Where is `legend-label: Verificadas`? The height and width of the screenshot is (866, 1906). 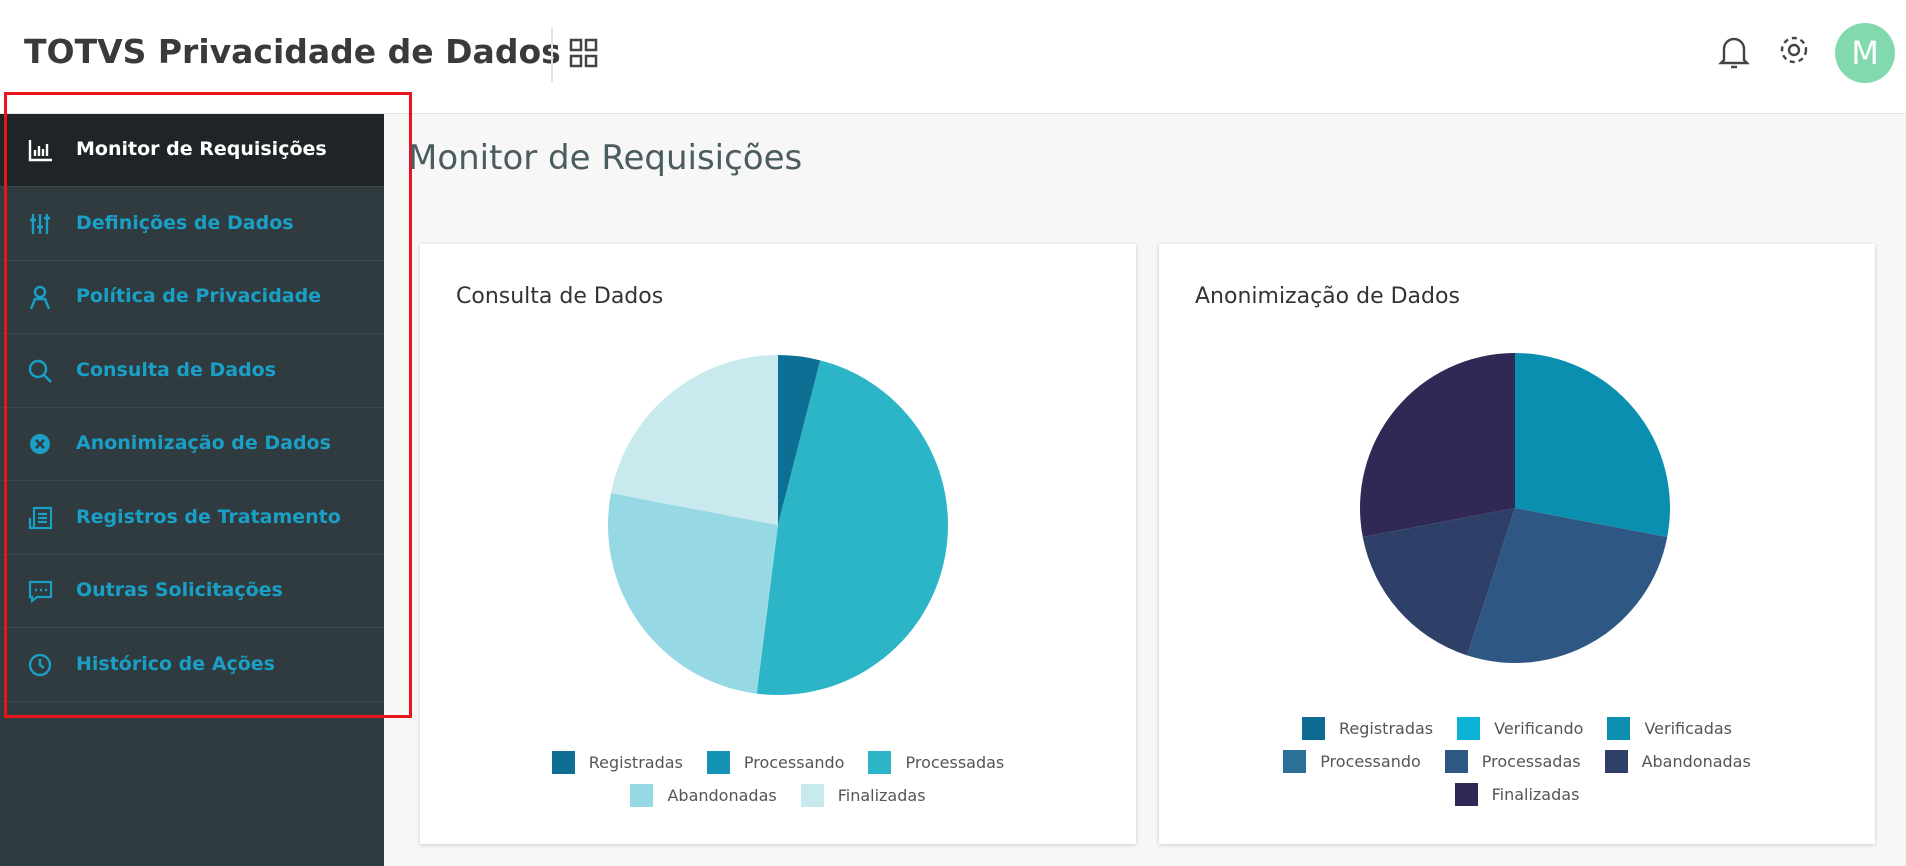 legend-label: Verificadas is located at coordinates (1688, 728).